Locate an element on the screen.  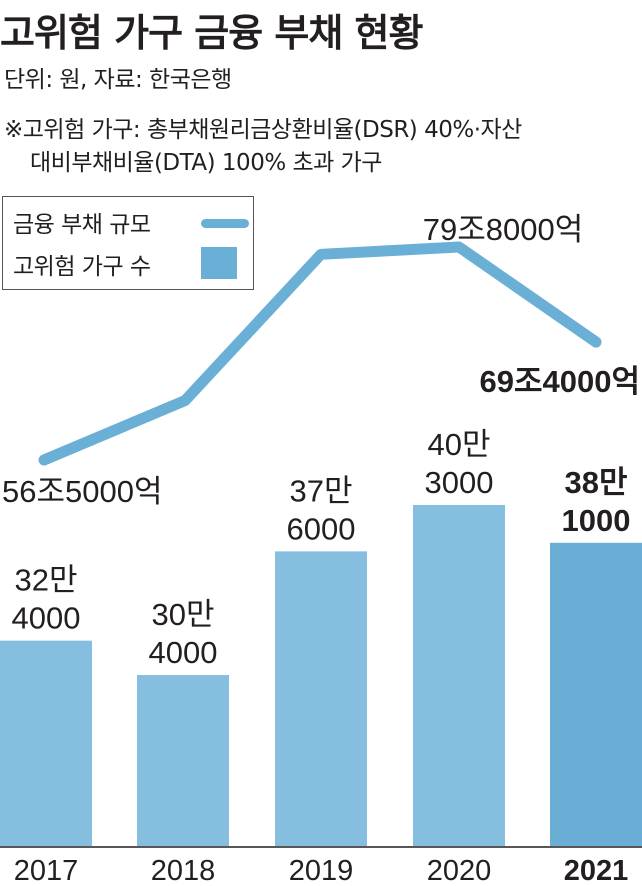
bar-label-2019-line1: 37만 is located at coordinates (320, 490).